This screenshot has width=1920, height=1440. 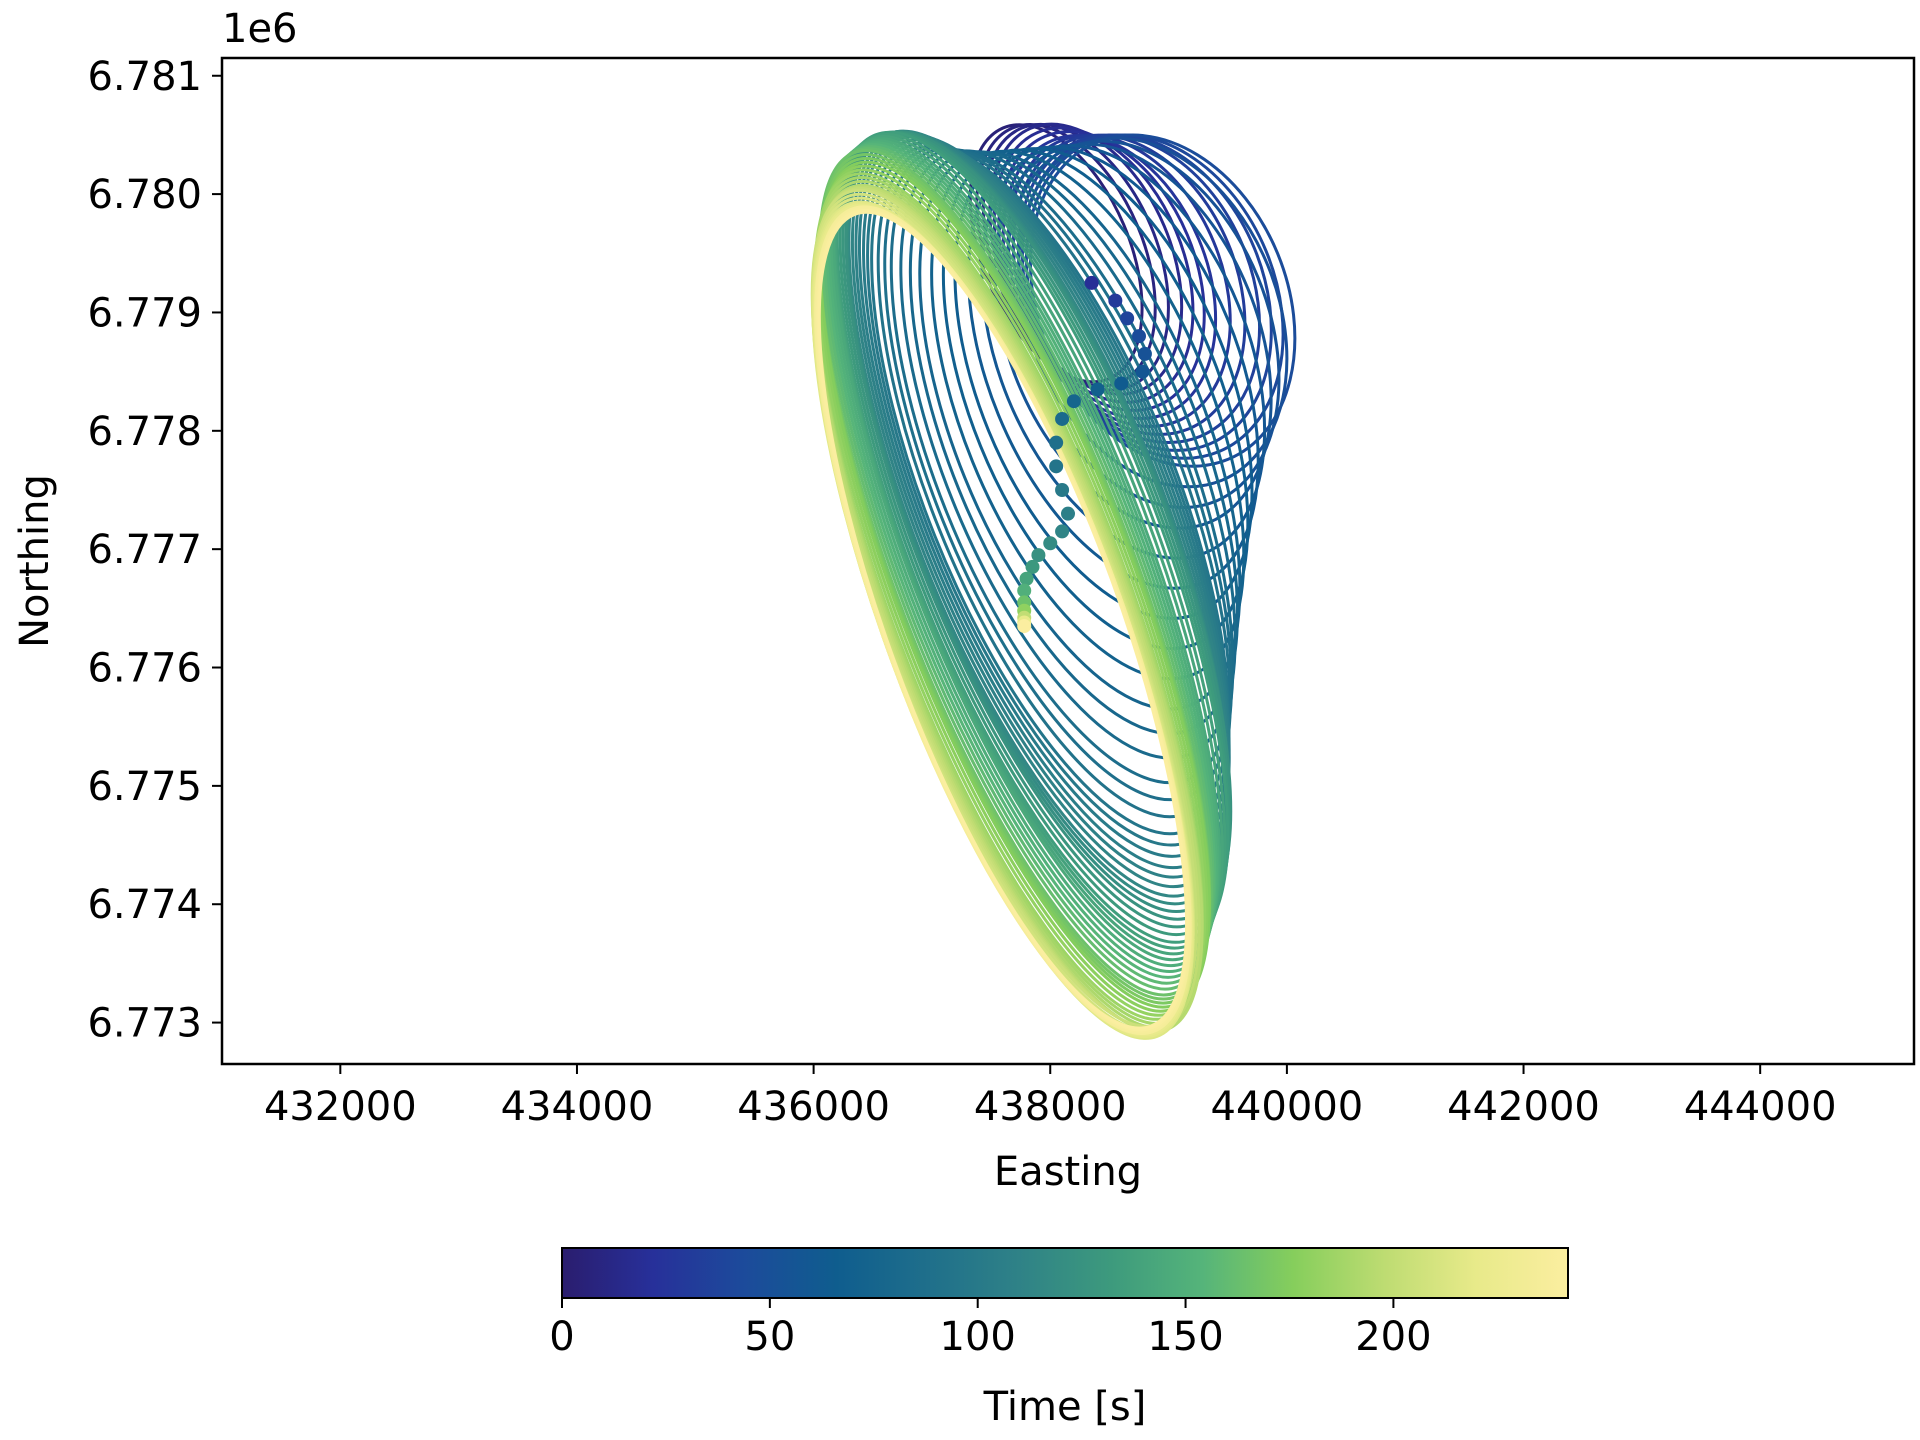 What do you see at coordinates (340, 1107) in the screenshot?
I see `x-tick-label: 432000` at bounding box center [340, 1107].